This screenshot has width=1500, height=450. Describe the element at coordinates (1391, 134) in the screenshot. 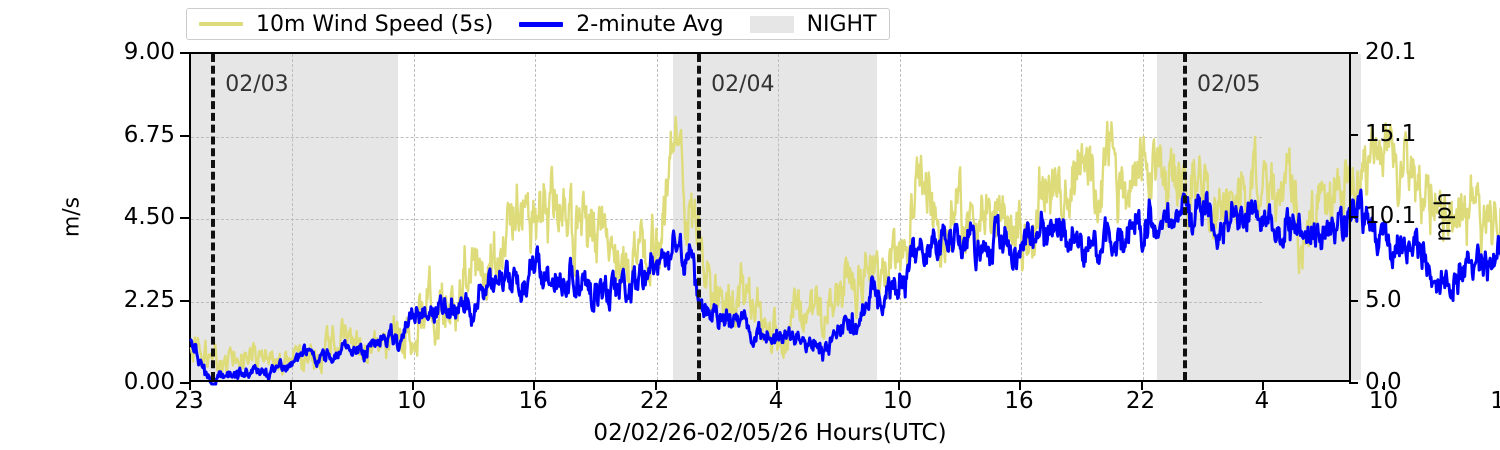

I see `y-tick-label-right: 15.1` at that location.